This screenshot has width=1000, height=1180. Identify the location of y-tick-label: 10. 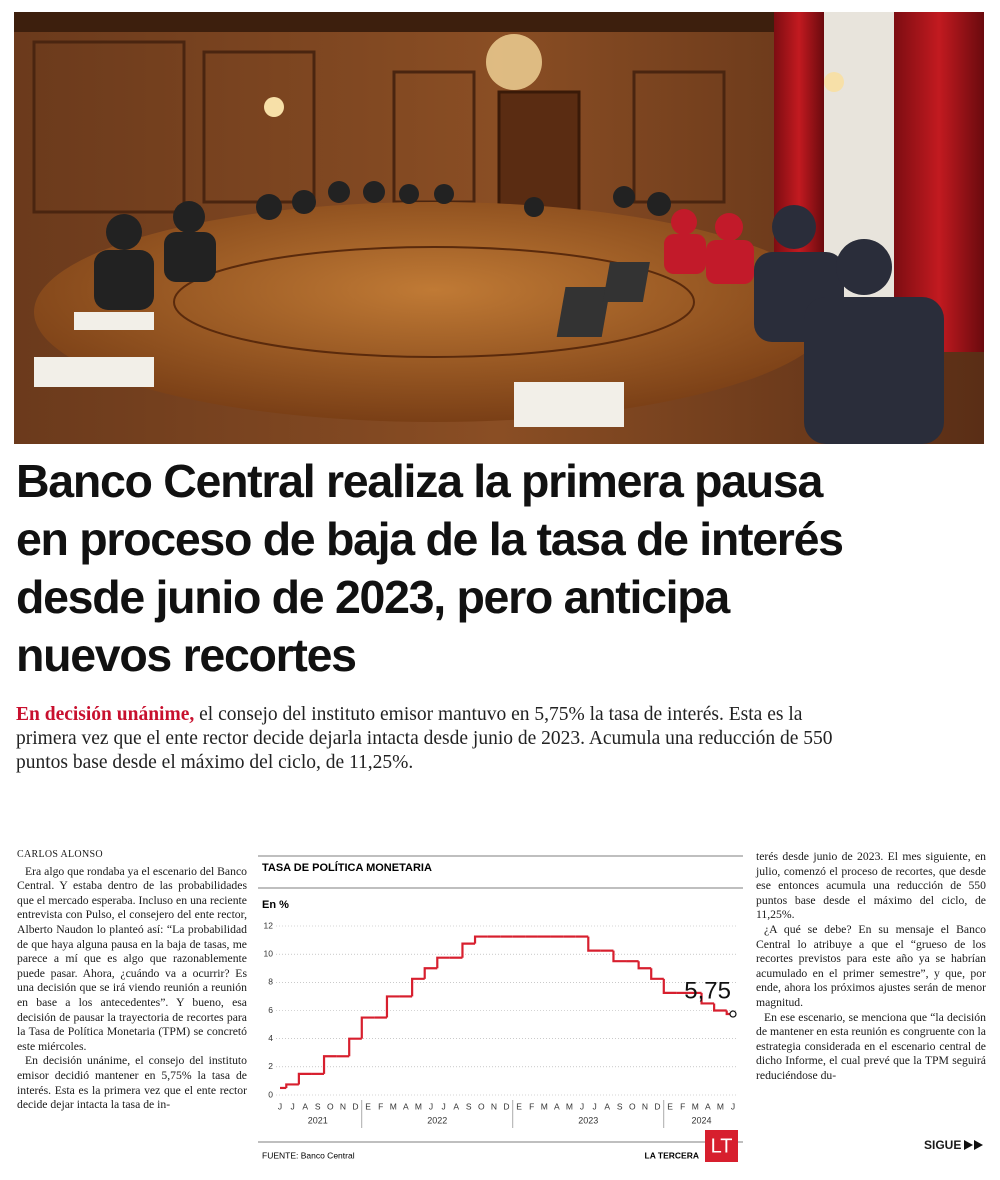
(269, 953).